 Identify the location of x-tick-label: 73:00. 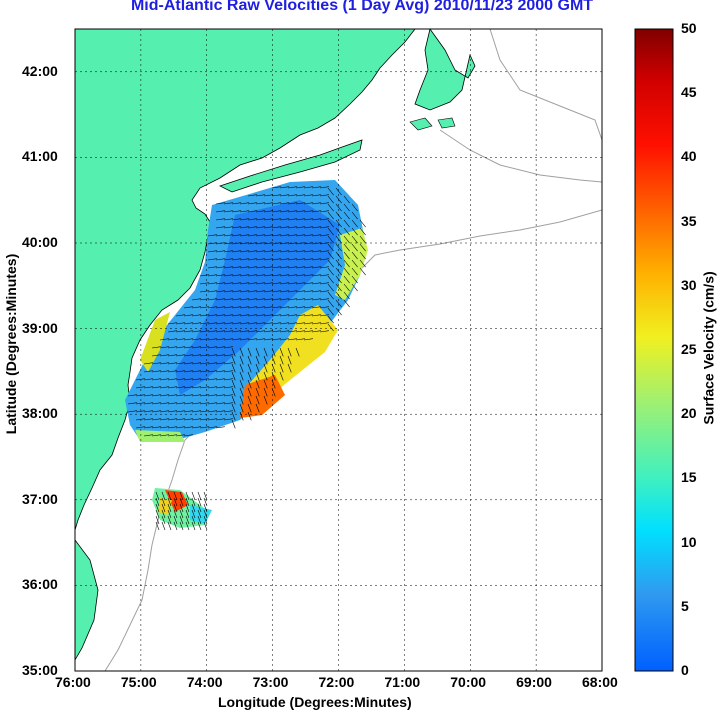
(270, 682).